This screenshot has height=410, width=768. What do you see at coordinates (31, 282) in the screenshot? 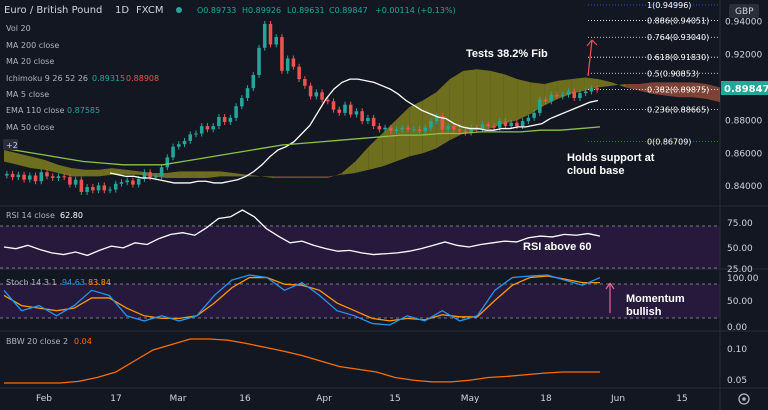
I see `stoch-label: Stoch 14 3 1` at bounding box center [31, 282].